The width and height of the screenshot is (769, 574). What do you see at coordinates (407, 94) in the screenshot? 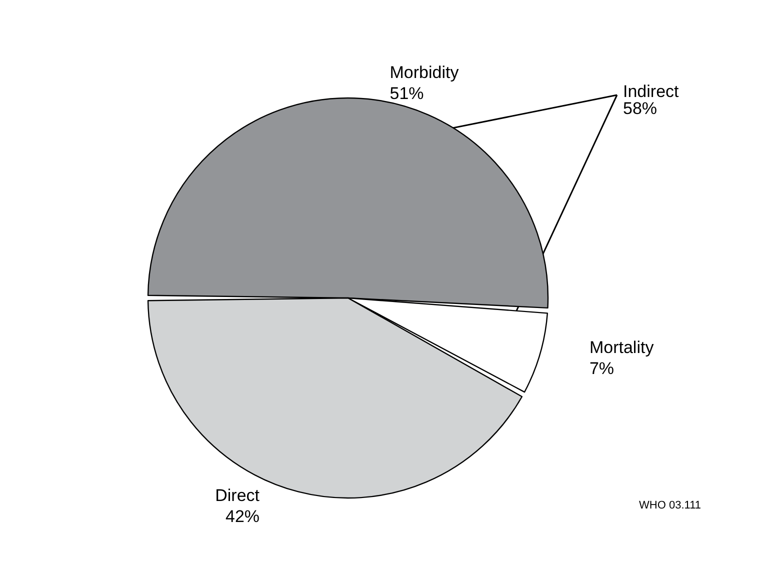
I see `data-label: 51%` at bounding box center [407, 94].